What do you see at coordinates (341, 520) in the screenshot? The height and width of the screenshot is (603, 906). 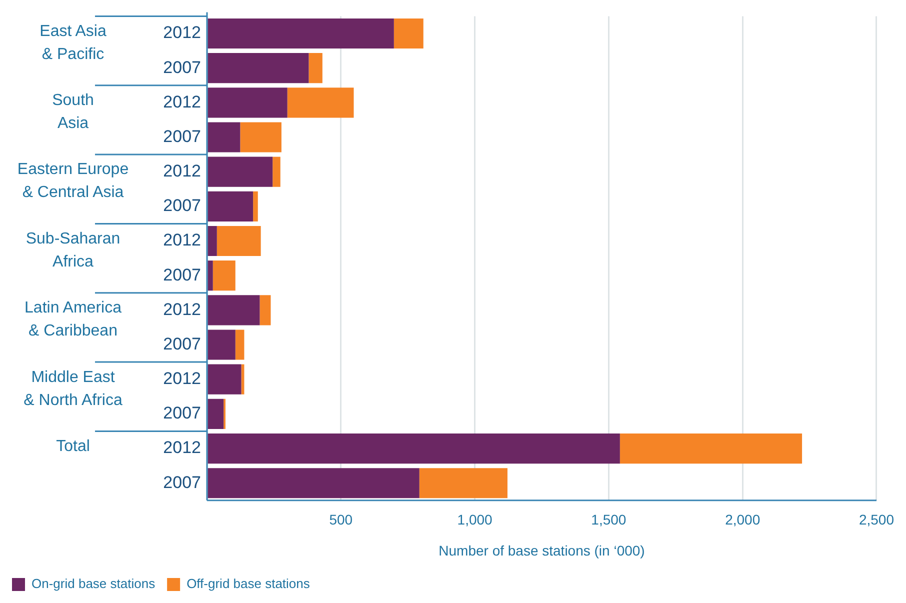 I see `x-tick-label: 500` at bounding box center [341, 520].